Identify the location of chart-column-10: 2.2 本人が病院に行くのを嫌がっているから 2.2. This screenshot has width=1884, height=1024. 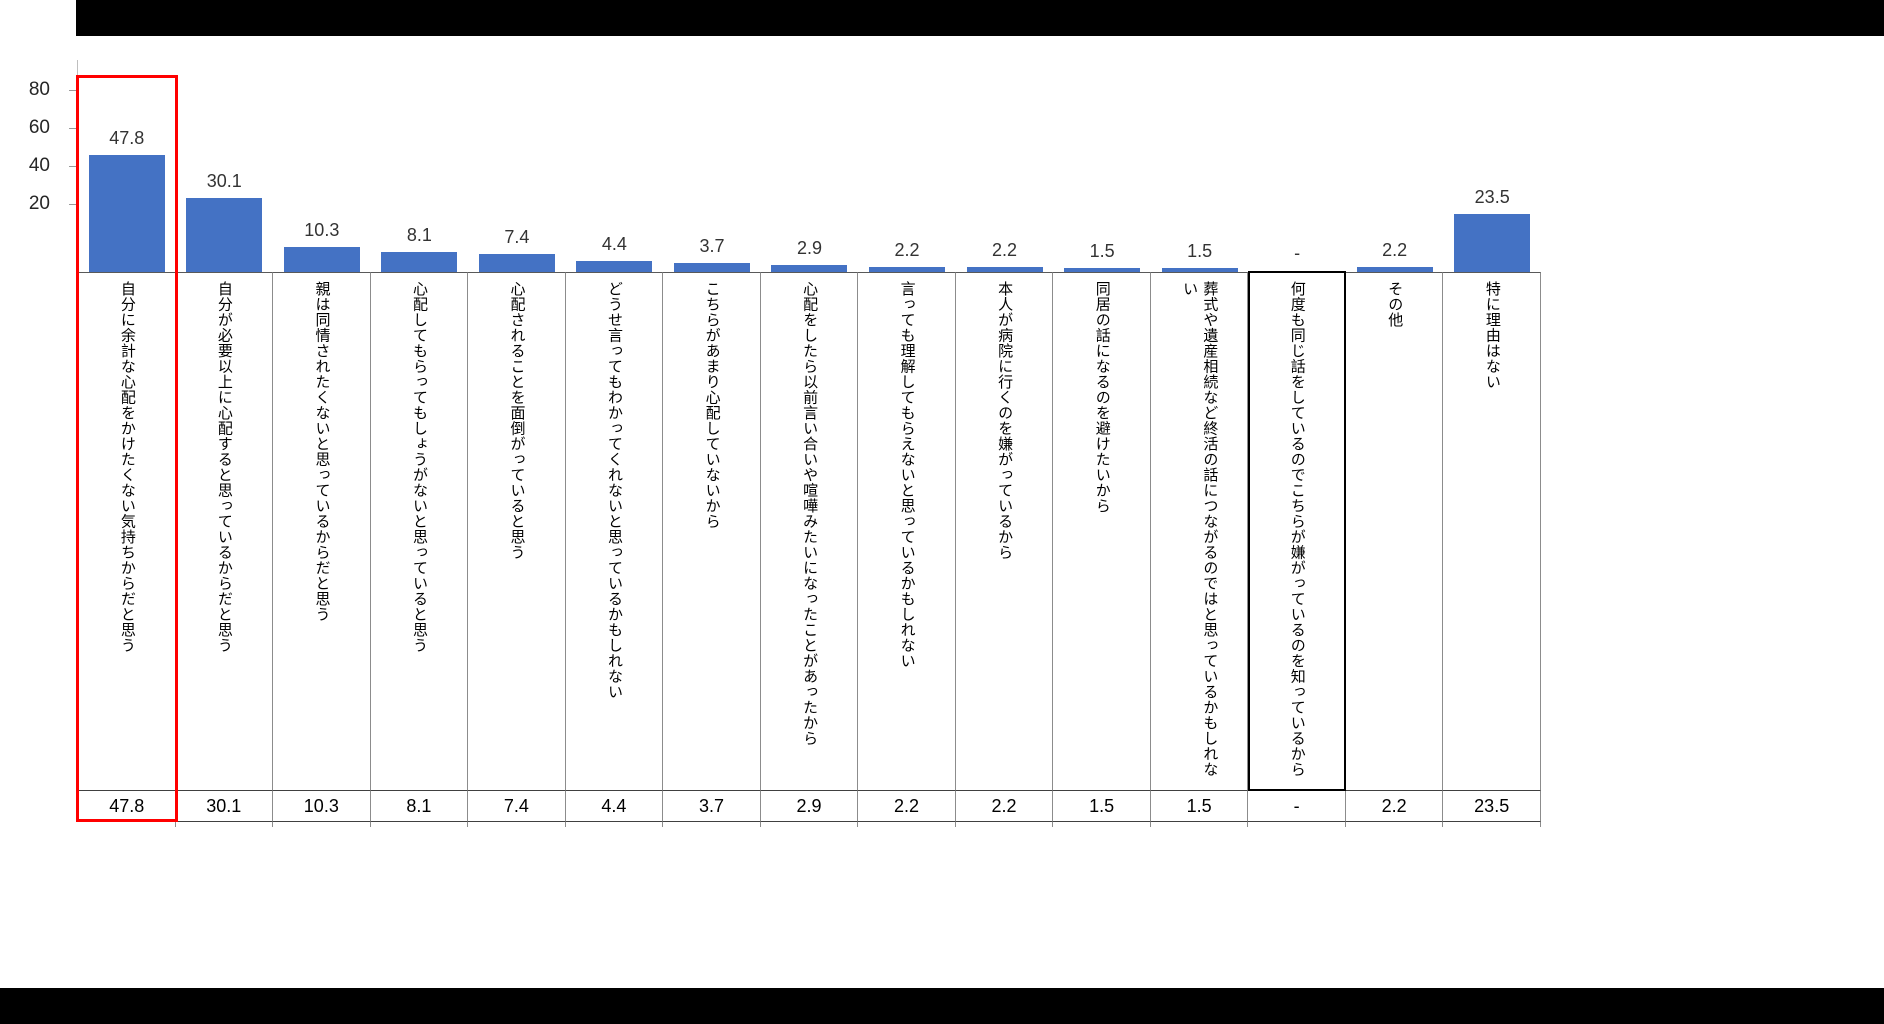
(1004, 431).